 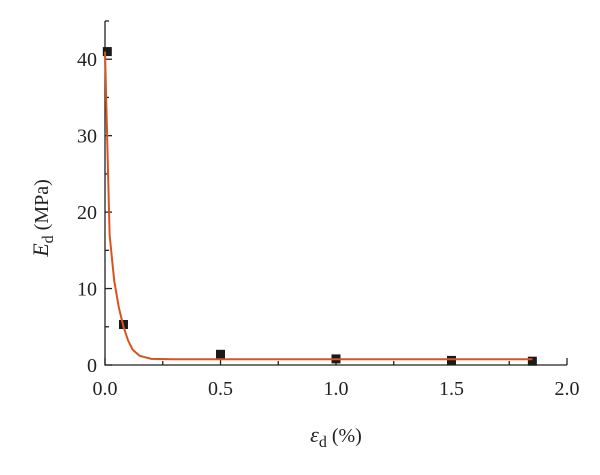 I want to click on y-axis-label: Ed (MPa), so click(x=42, y=218).